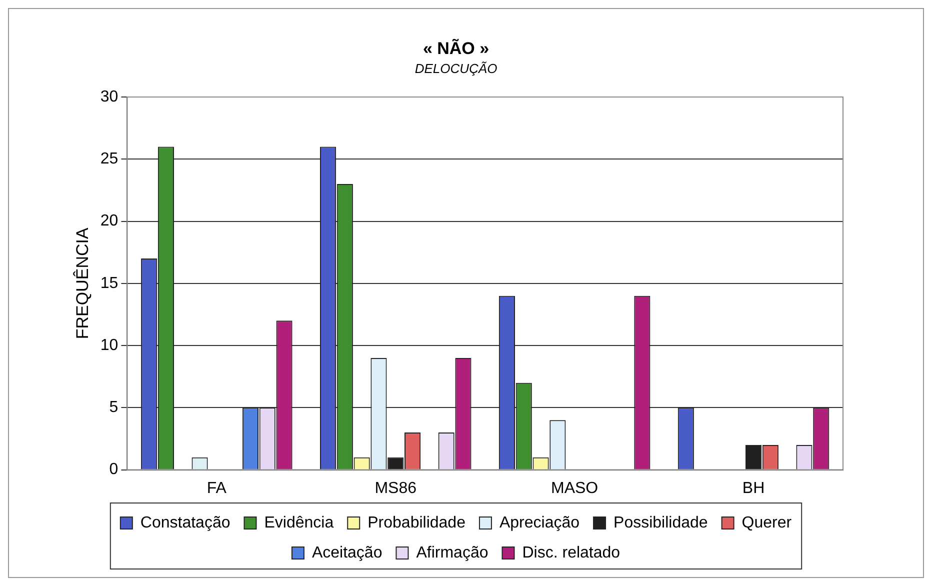 Image resolution: width=932 pixels, height=586 pixels. What do you see at coordinates (82, 283) in the screenshot?
I see `y-axis-title: FREQUÊNCIA` at bounding box center [82, 283].